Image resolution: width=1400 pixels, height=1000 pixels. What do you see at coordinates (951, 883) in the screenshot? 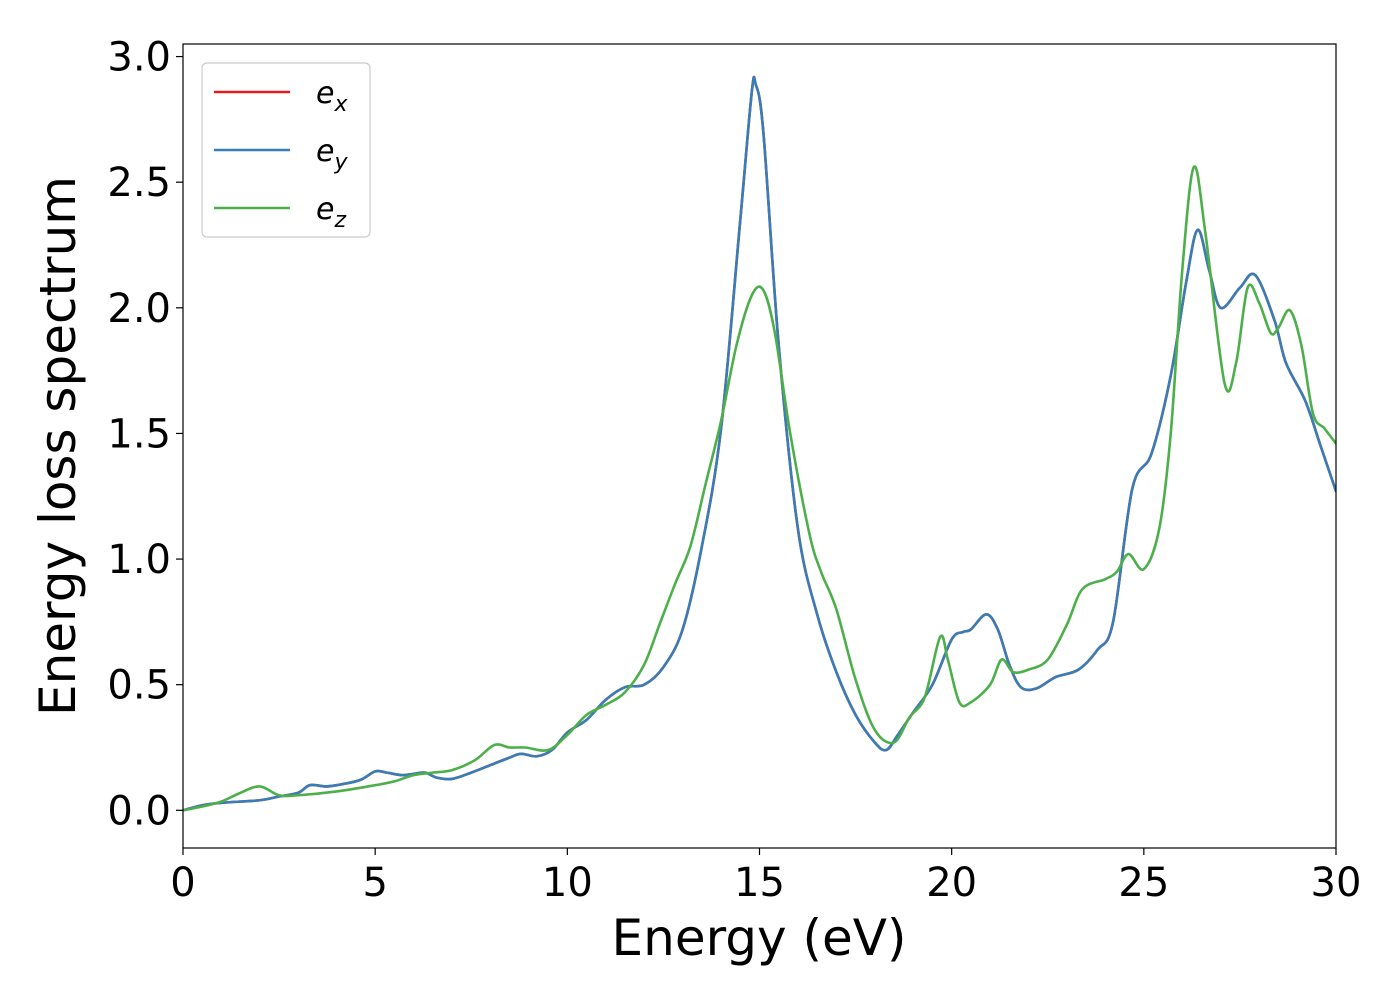
I see `x-tick-label: 20` at bounding box center [951, 883].